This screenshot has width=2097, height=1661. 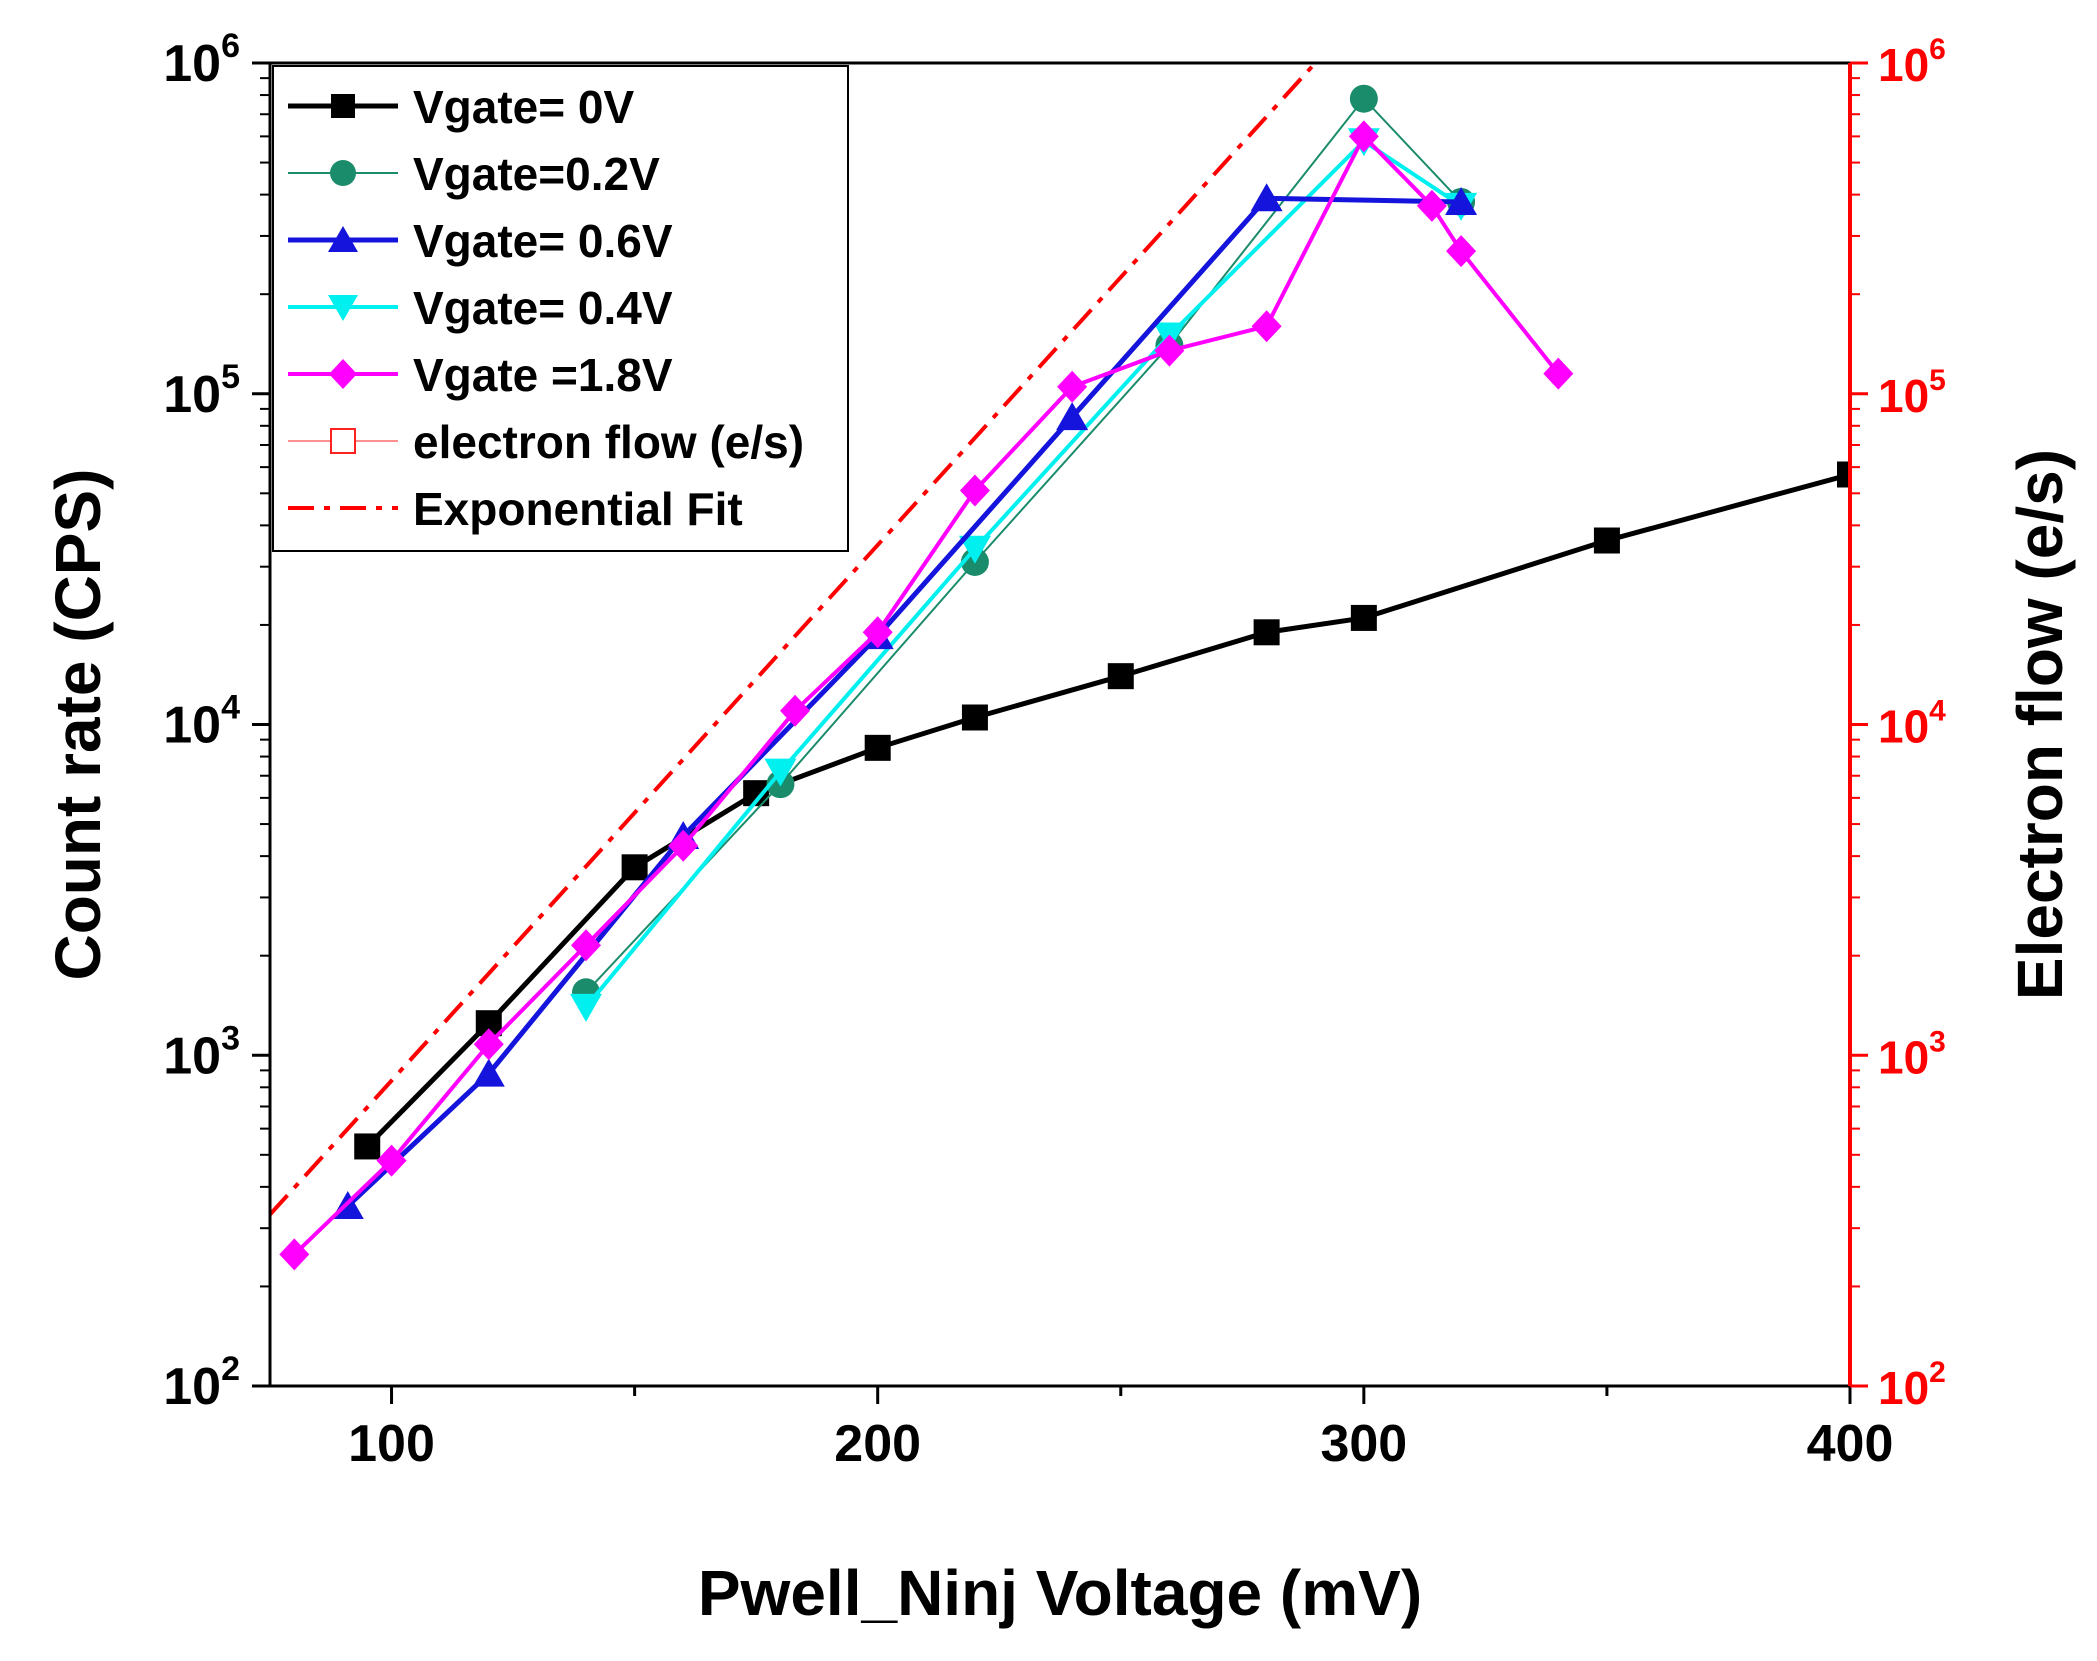 What do you see at coordinates (1060, 1593) in the screenshot?
I see `x-axis-label: Pwell_Ninj Voltage (mV)` at bounding box center [1060, 1593].